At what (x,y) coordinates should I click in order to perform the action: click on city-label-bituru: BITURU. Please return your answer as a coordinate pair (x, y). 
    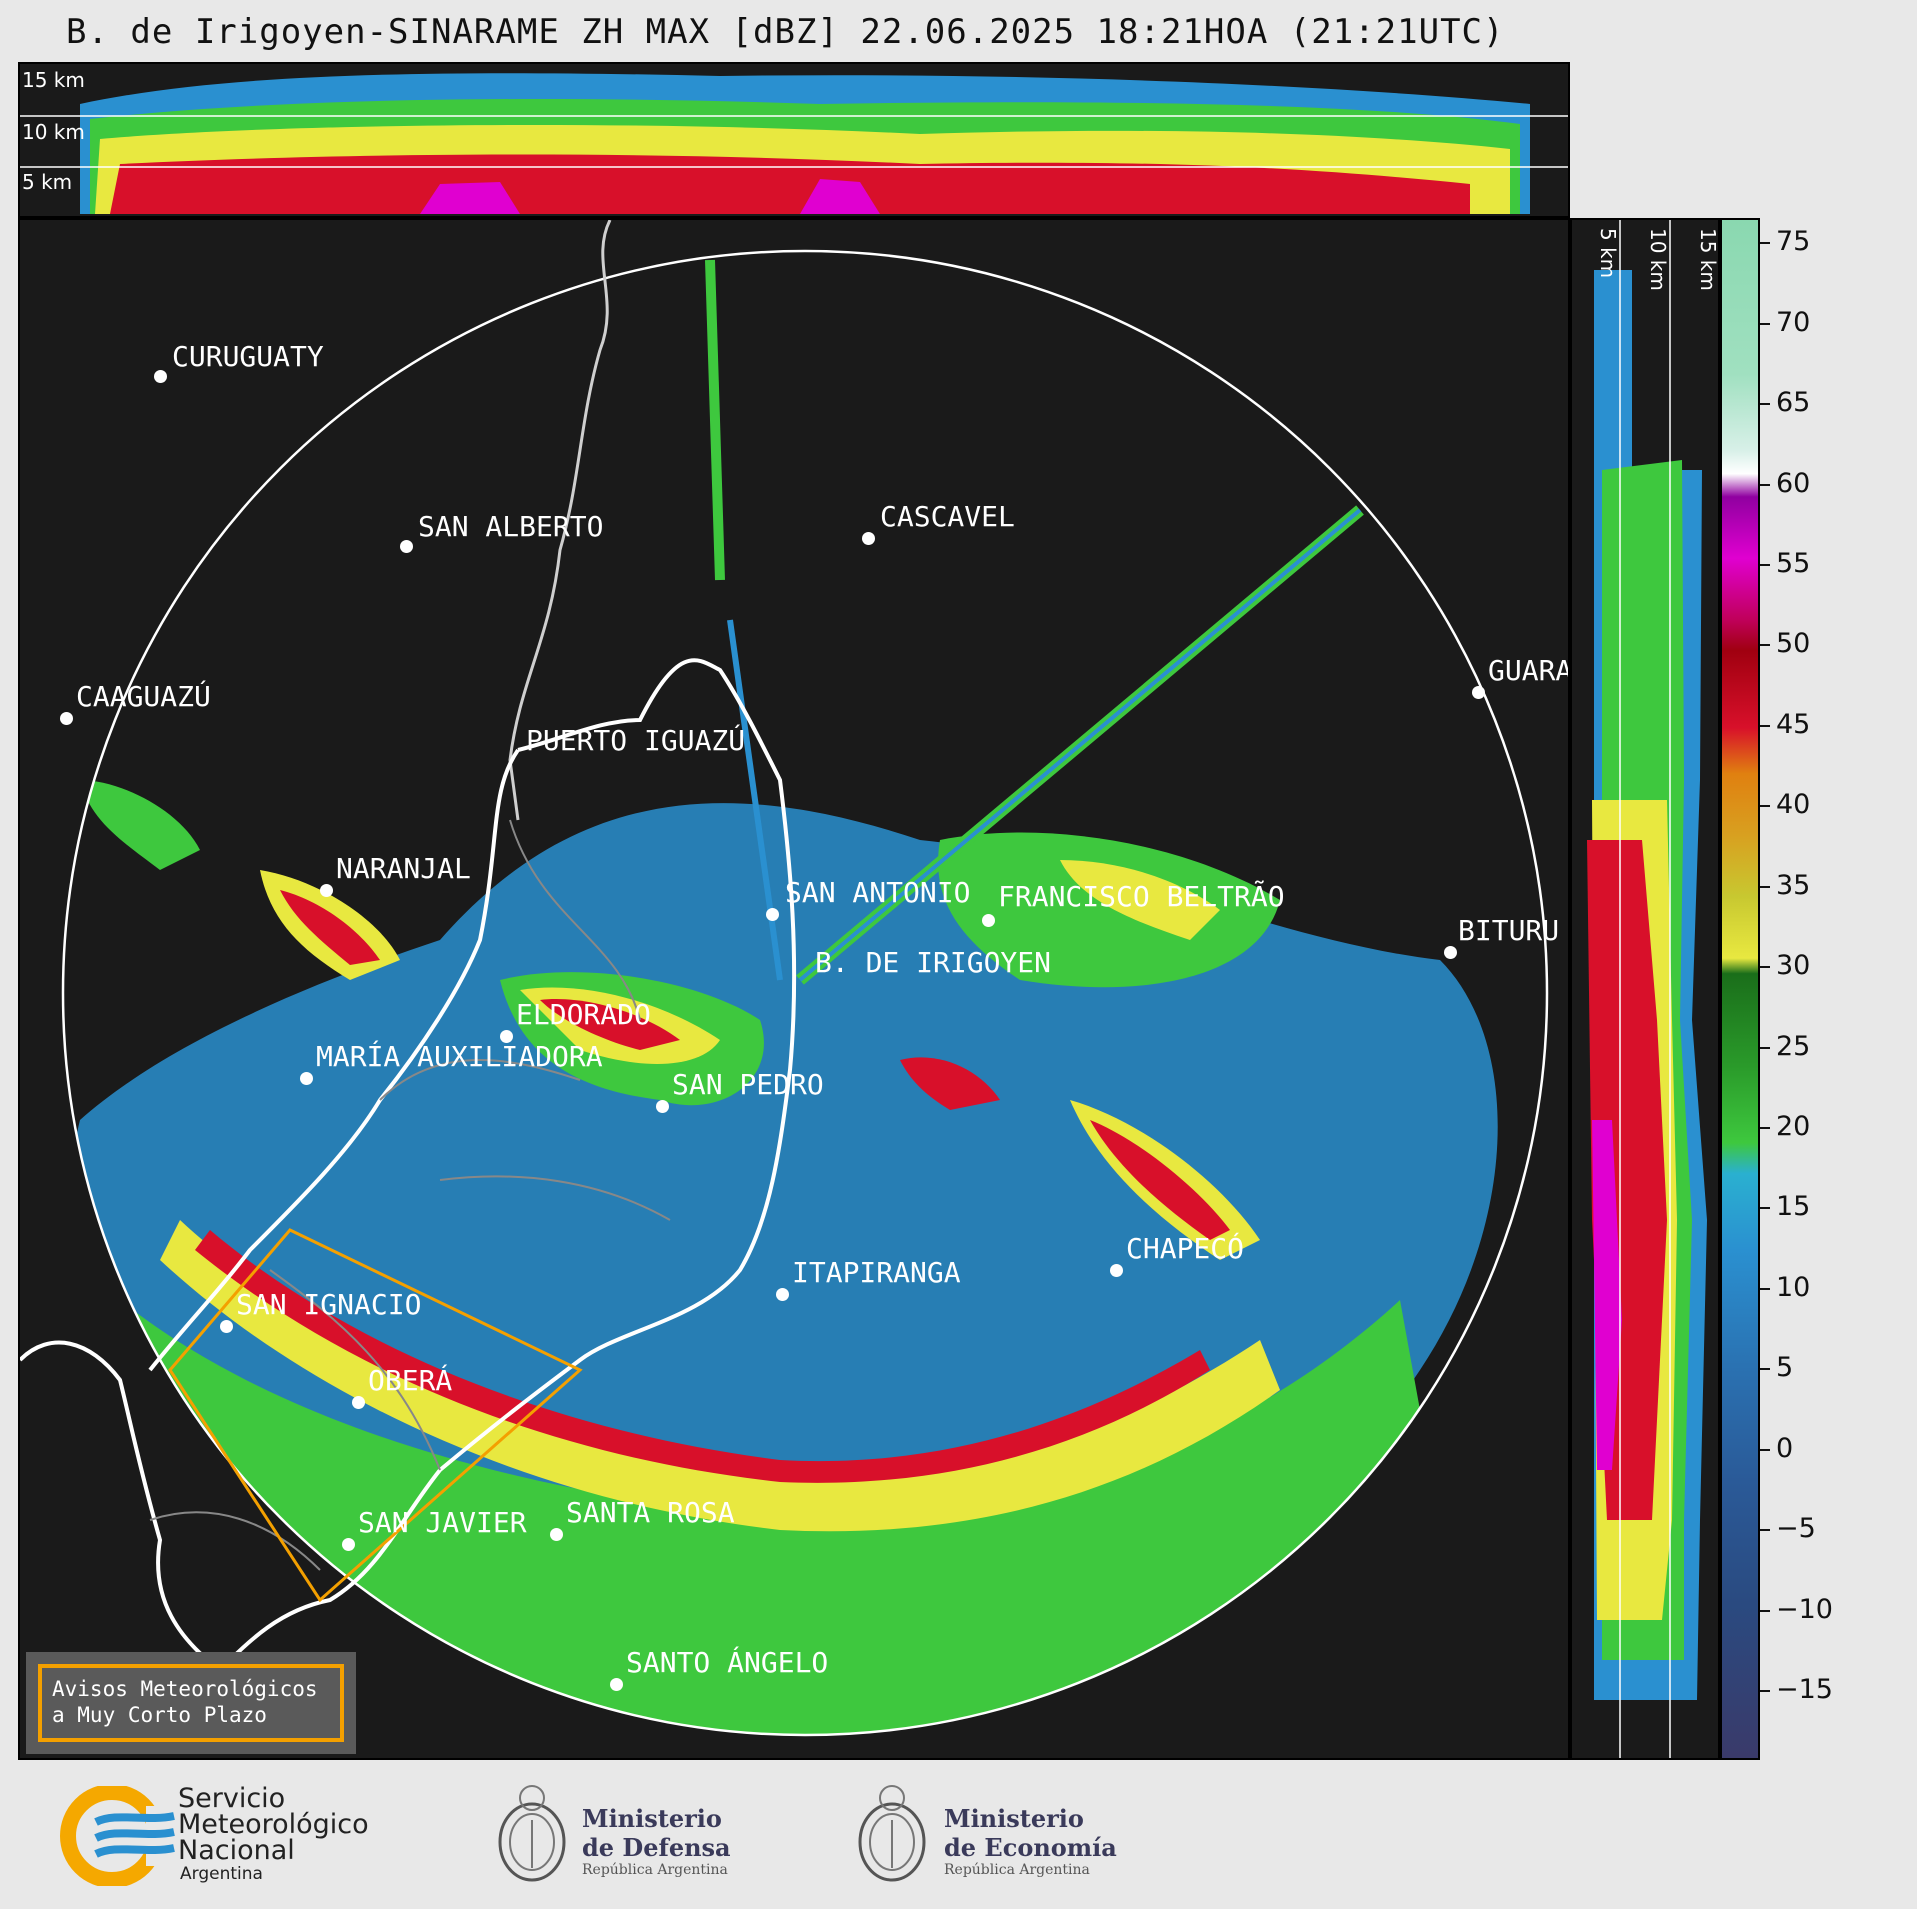
    Looking at the image, I should click on (1509, 930).